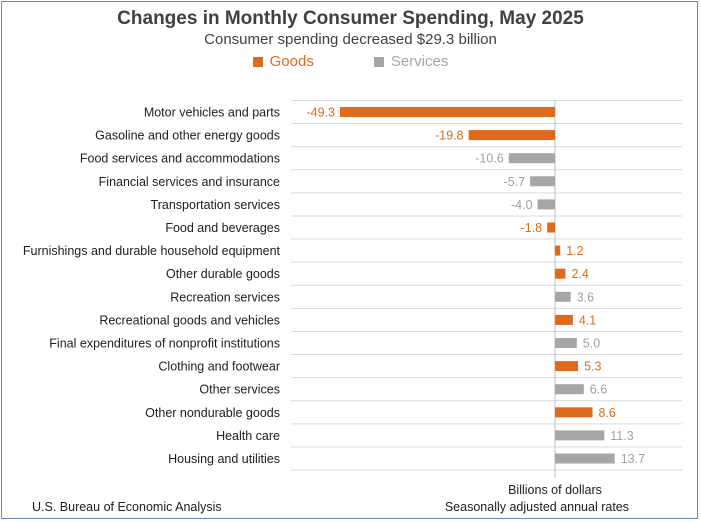 The image size is (701, 522). I want to click on category-label: Health care, so click(248, 436).